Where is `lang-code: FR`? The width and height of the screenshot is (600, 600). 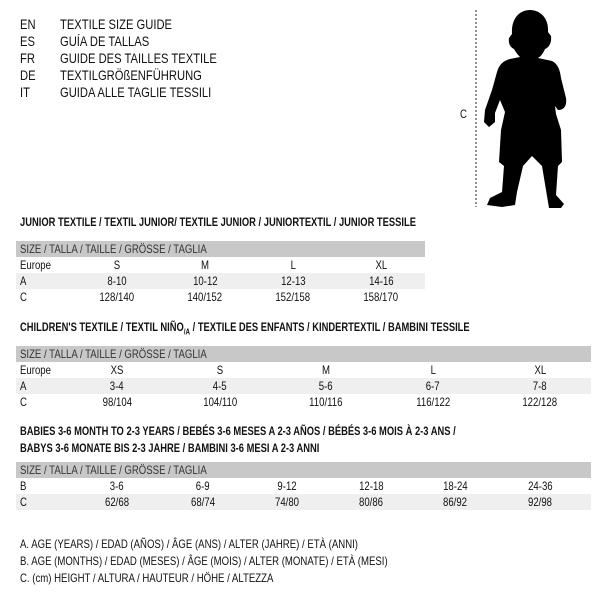 lang-code: FR is located at coordinates (27, 58).